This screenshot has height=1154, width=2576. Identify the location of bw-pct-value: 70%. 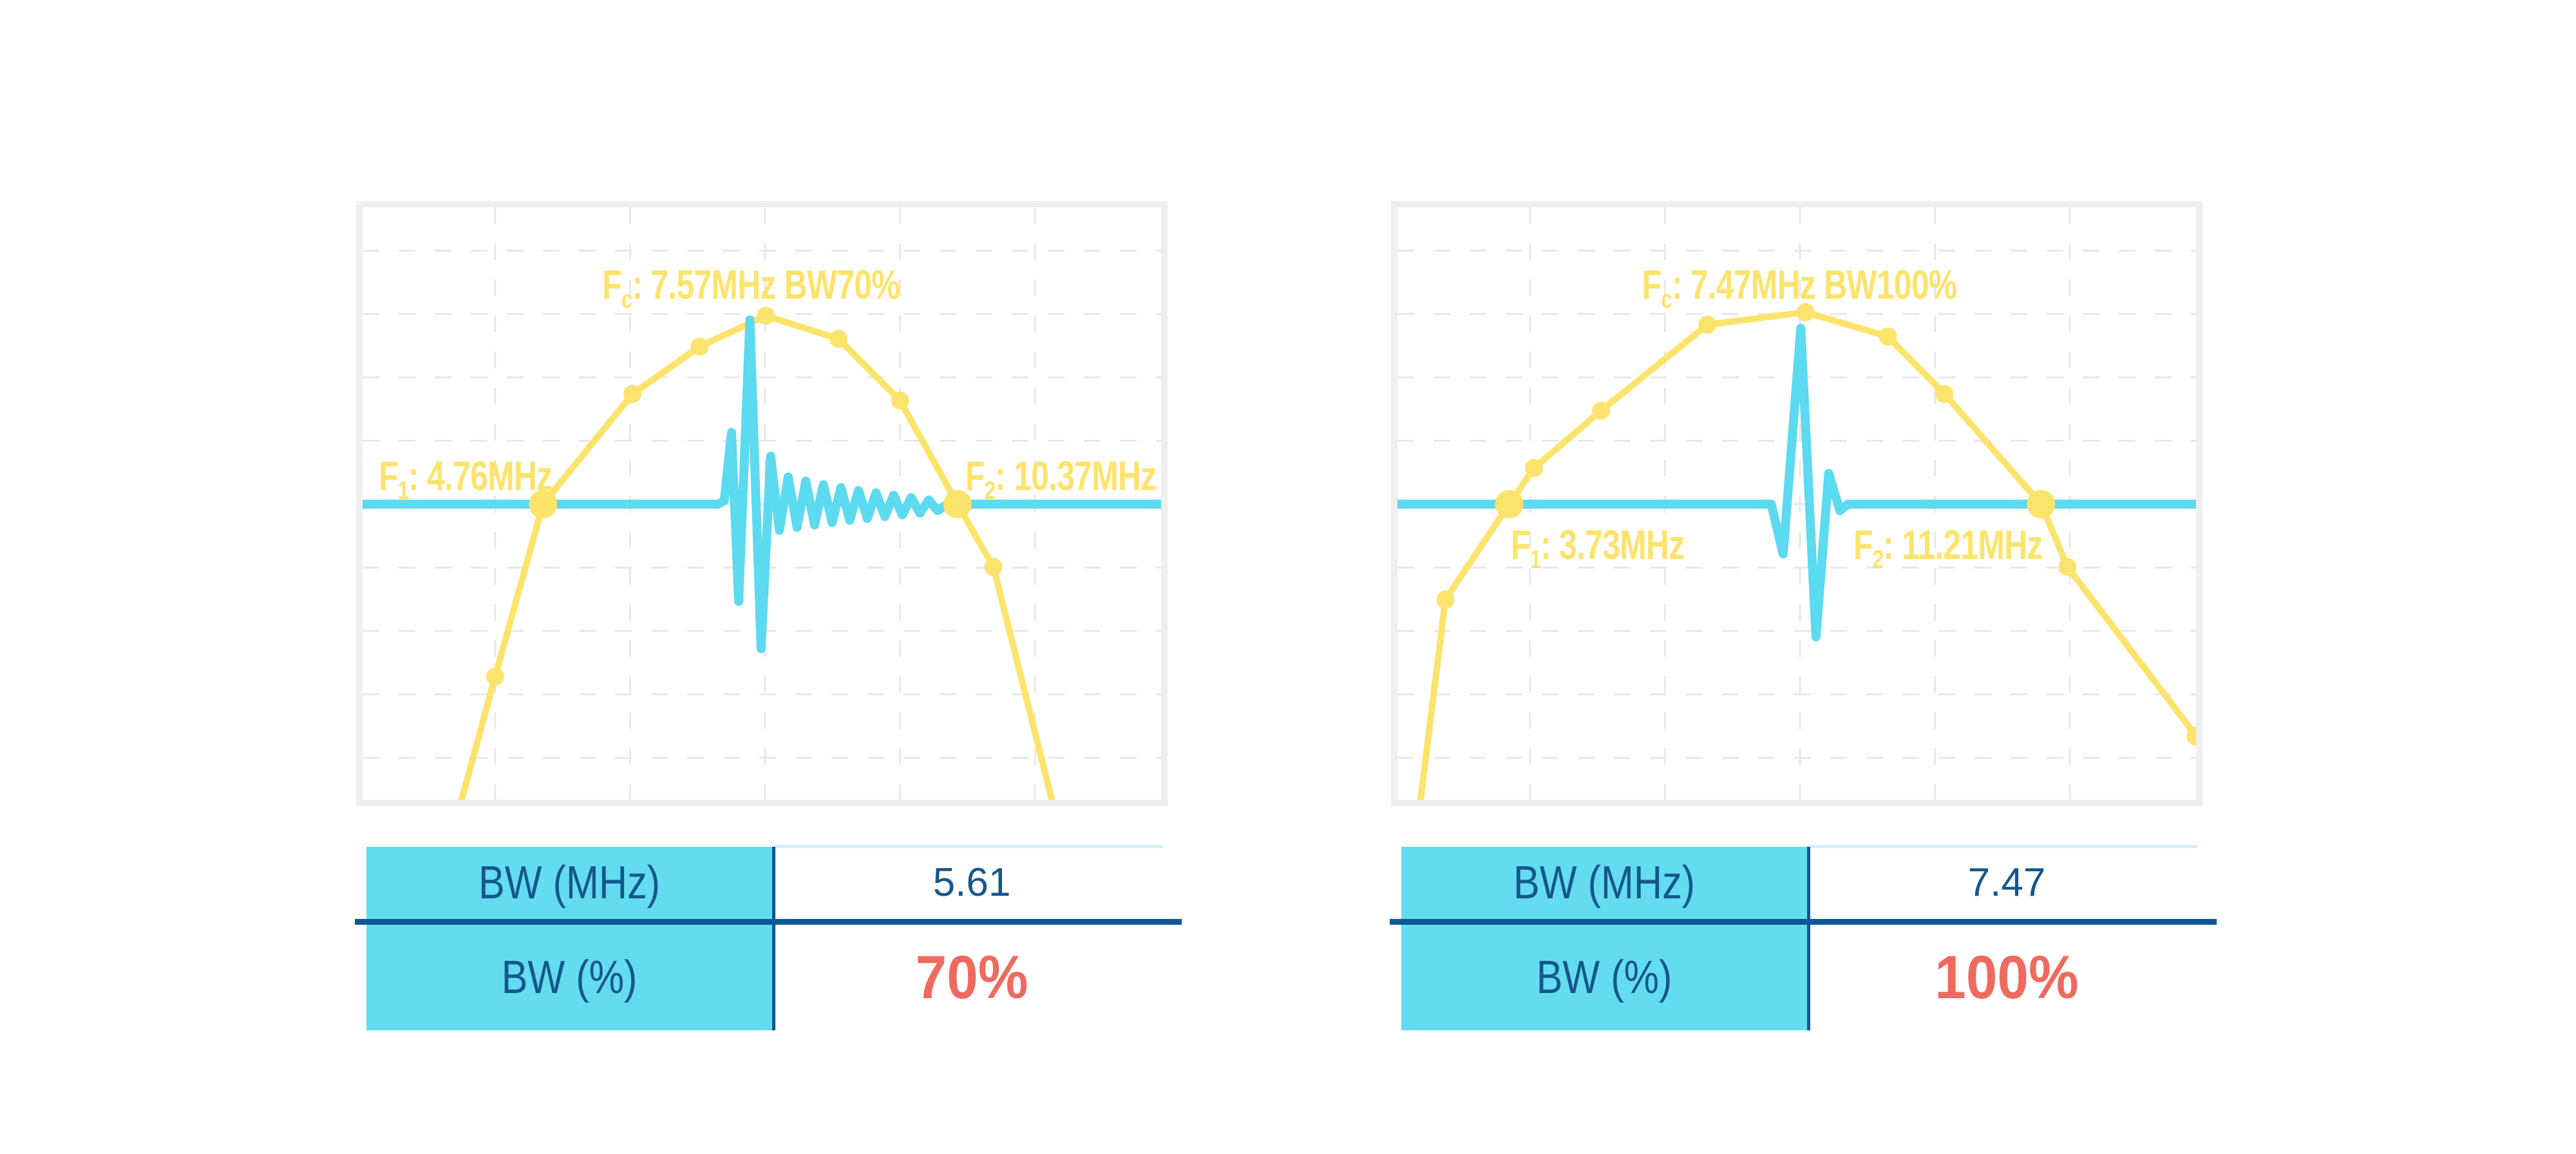
(972, 977).